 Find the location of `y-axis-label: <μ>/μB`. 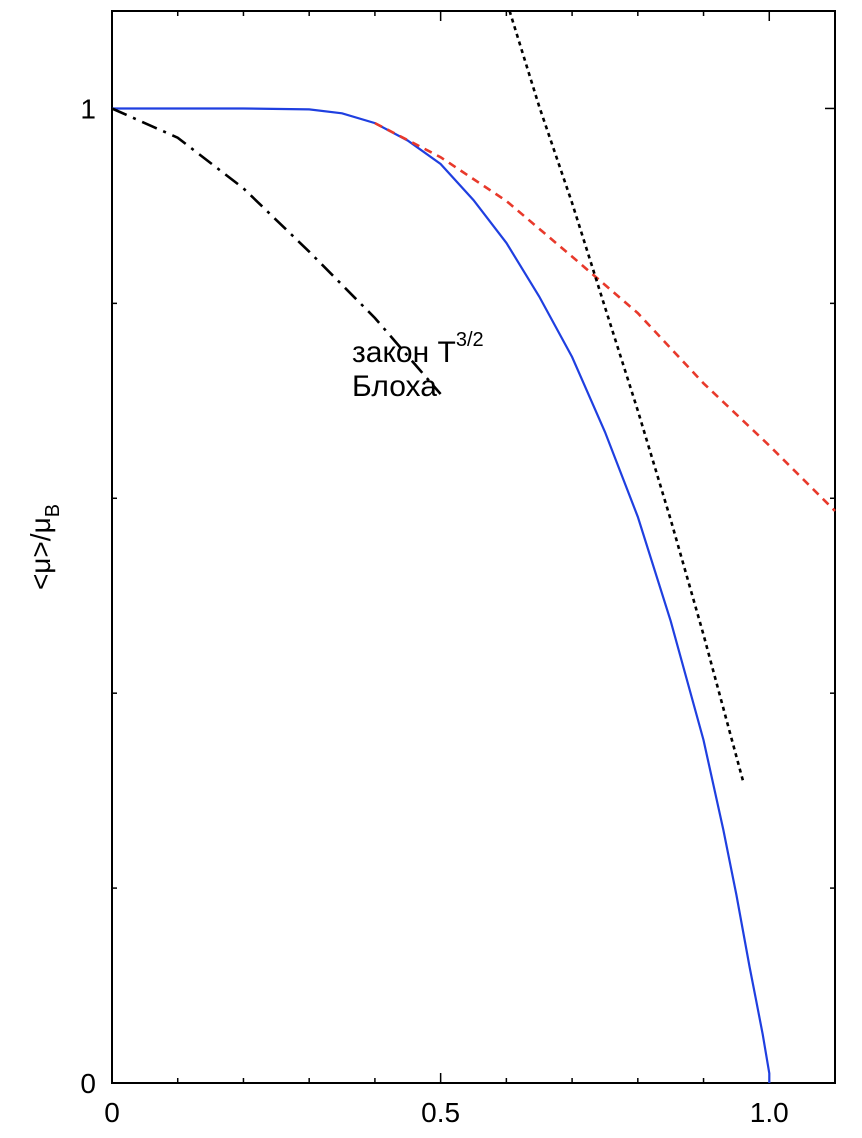

y-axis-label: <μ>/μB is located at coordinates (44, 547).